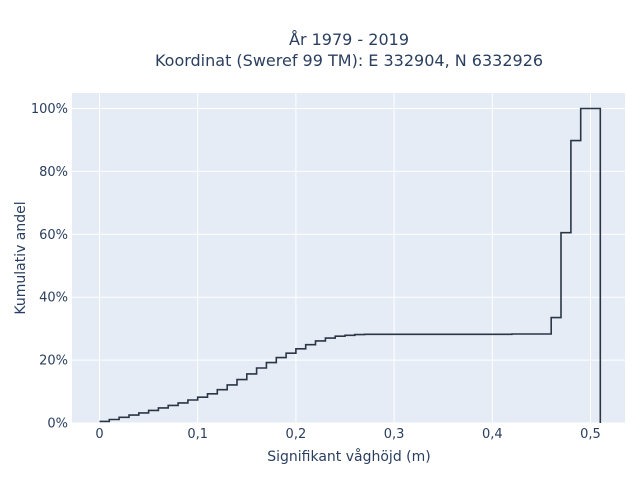 This screenshot has height=480, width=640. What do you see at coordinates (49, 267) in the screenshot?
I see `y-axis-ticks: 0% 20% 40% 60% 80% 100%` at bounding box center [49, 267].